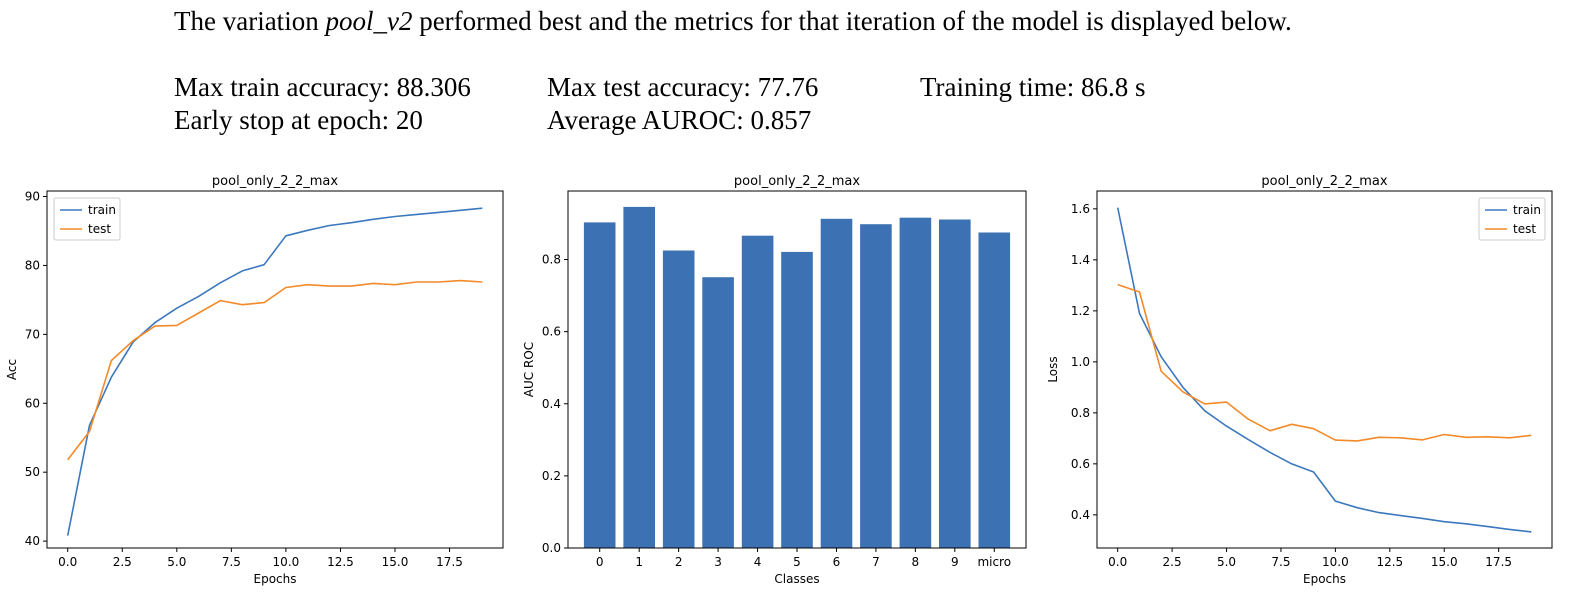 The width and height of the screenshot is (1576, 599). What do you see at coordinates (32, 472) in the screenshot?
I see `y-tick-label: 50` at bounding box center [32, 472].